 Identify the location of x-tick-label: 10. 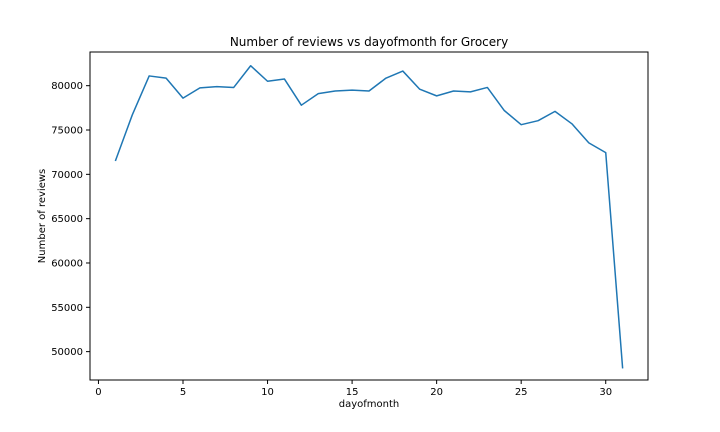
(267, 392).